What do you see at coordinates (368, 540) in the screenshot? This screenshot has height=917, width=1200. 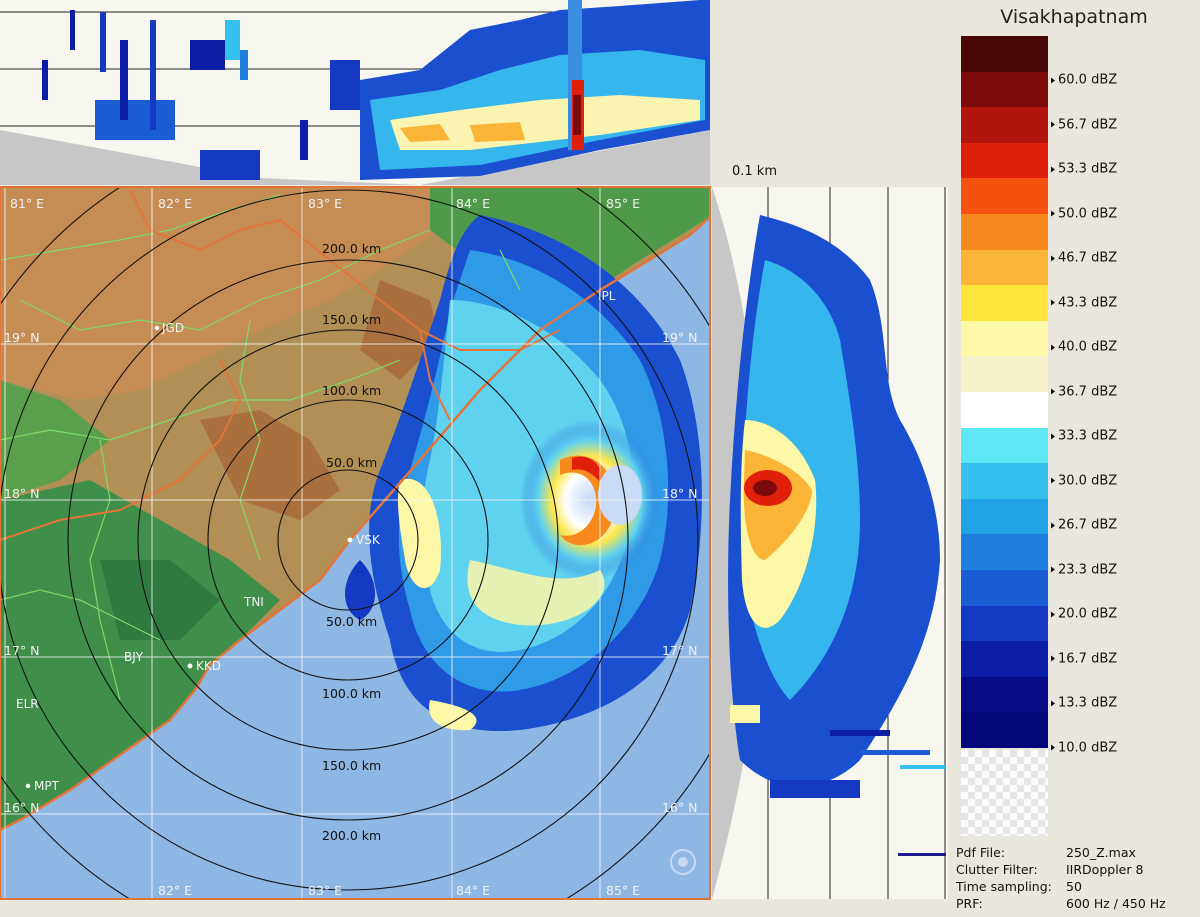 I see `city-label-vsk: VSK` at bounding box center [368, 540].